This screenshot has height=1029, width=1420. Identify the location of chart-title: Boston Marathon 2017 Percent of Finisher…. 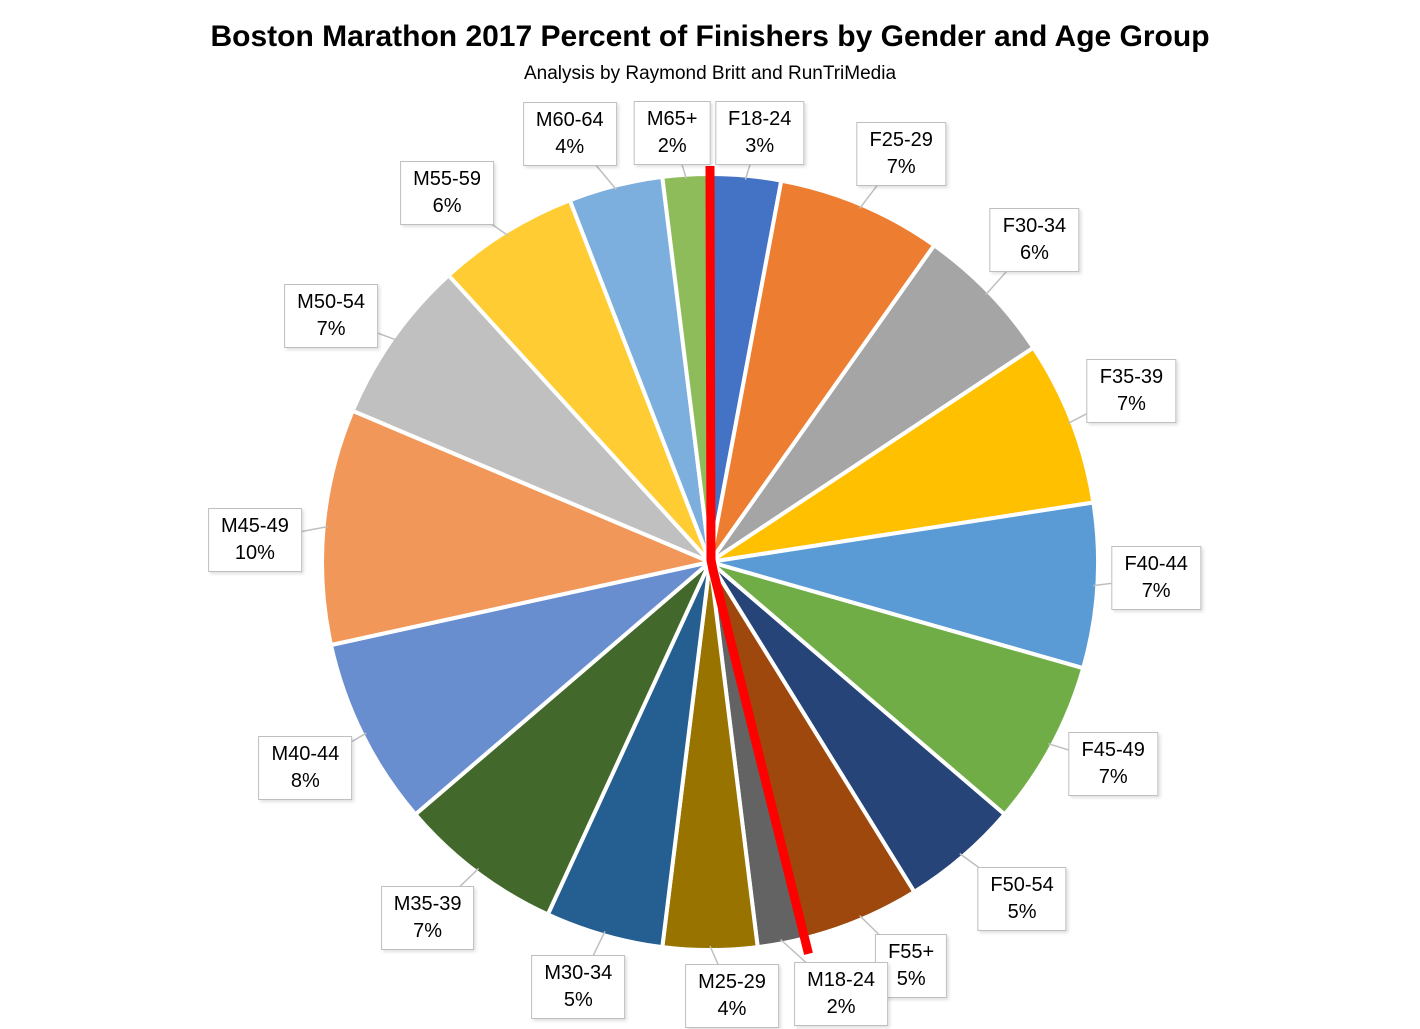
(710, 36).